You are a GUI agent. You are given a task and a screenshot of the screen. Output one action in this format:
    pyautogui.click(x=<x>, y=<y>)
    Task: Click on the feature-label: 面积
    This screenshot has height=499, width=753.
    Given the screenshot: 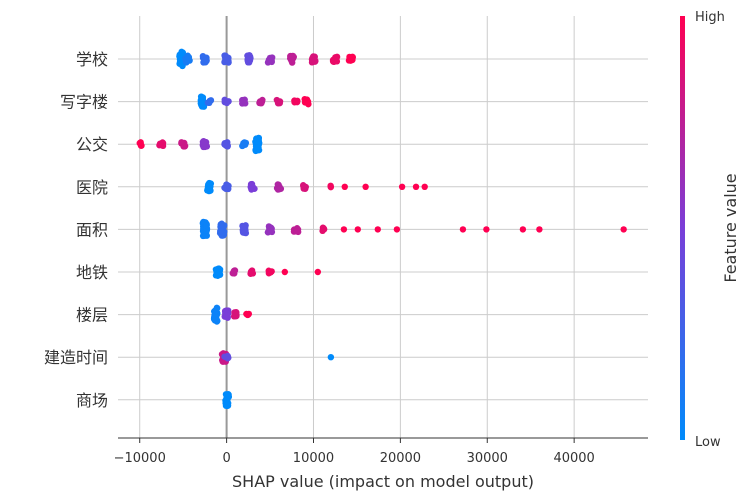 What is the action you would take?
    pyautogui.click(x=92, y=229)
    